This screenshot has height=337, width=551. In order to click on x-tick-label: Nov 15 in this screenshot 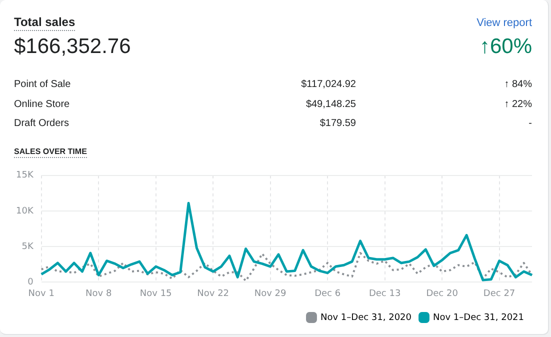, I will do `click(156, 293)`.